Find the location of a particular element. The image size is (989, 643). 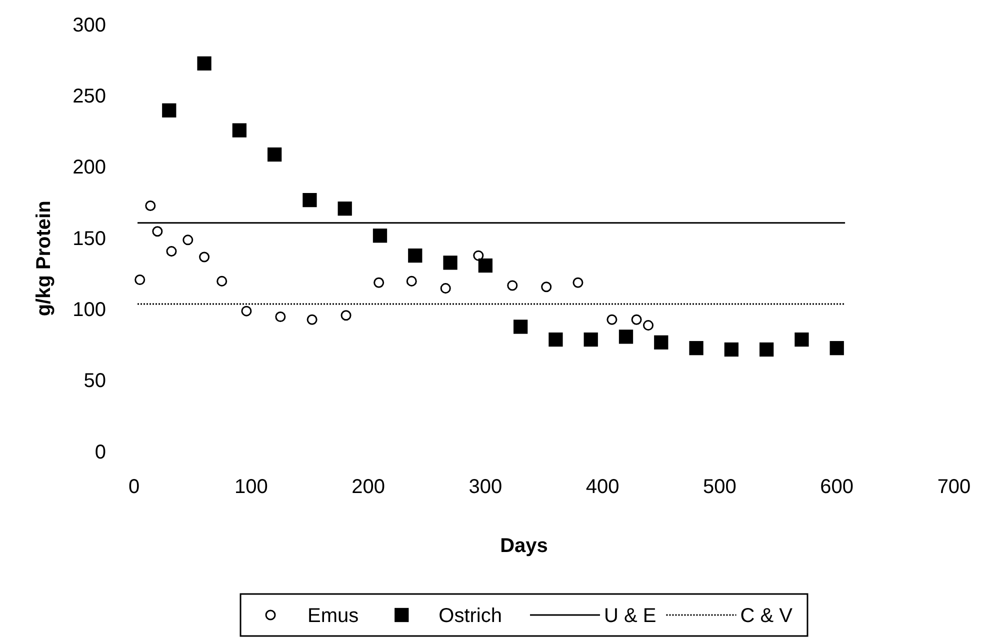

legend-label: U & E is located at coordinates (630, 616).